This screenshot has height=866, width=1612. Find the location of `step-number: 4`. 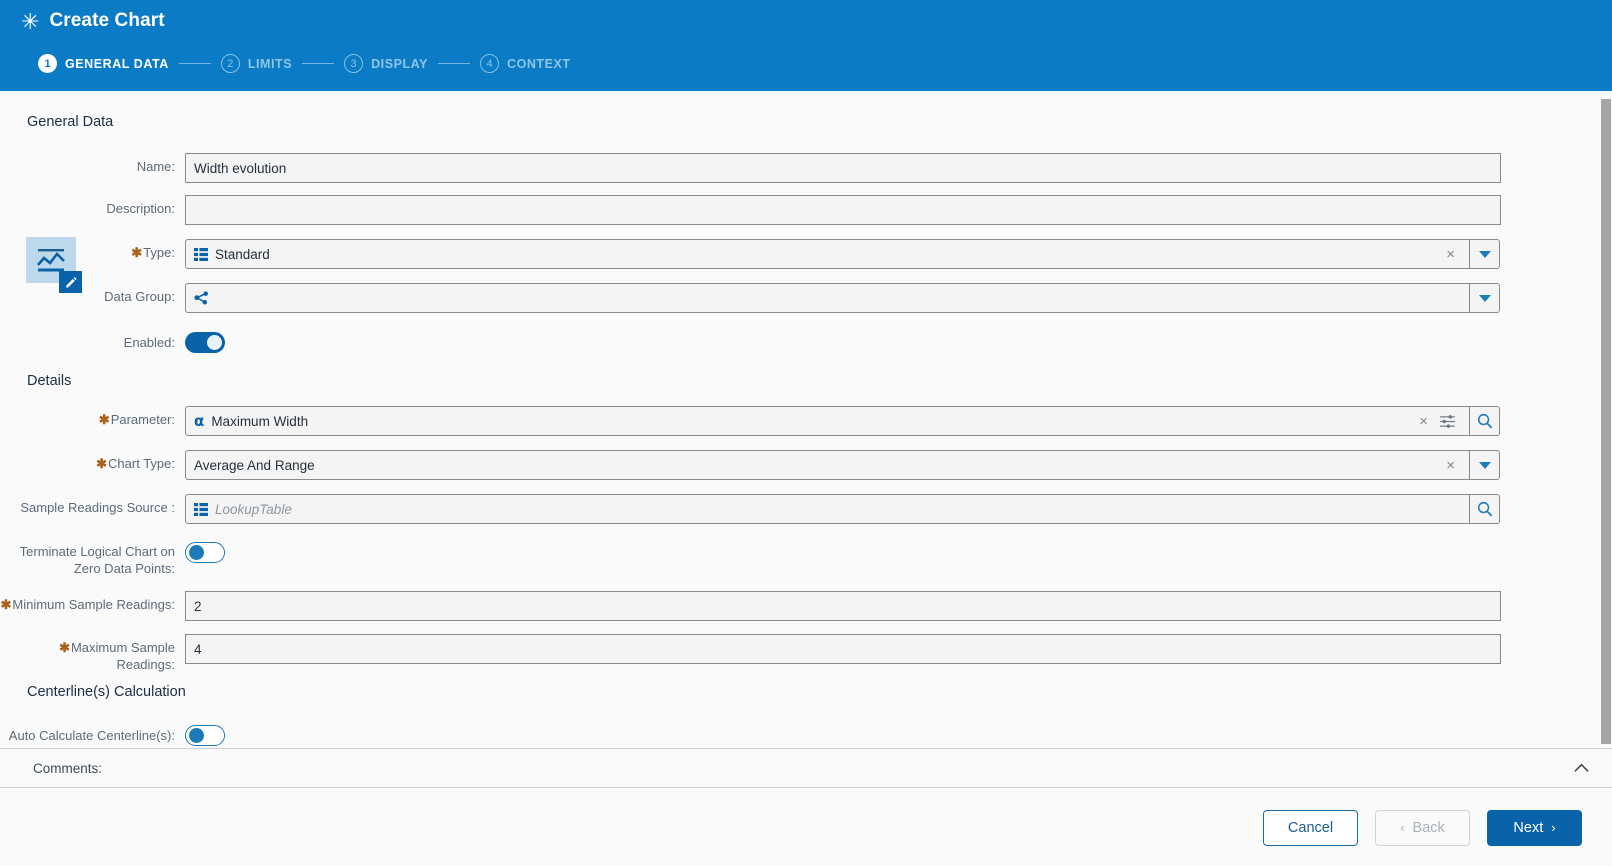

step-number: 4 is located at coordinates (489, 63).